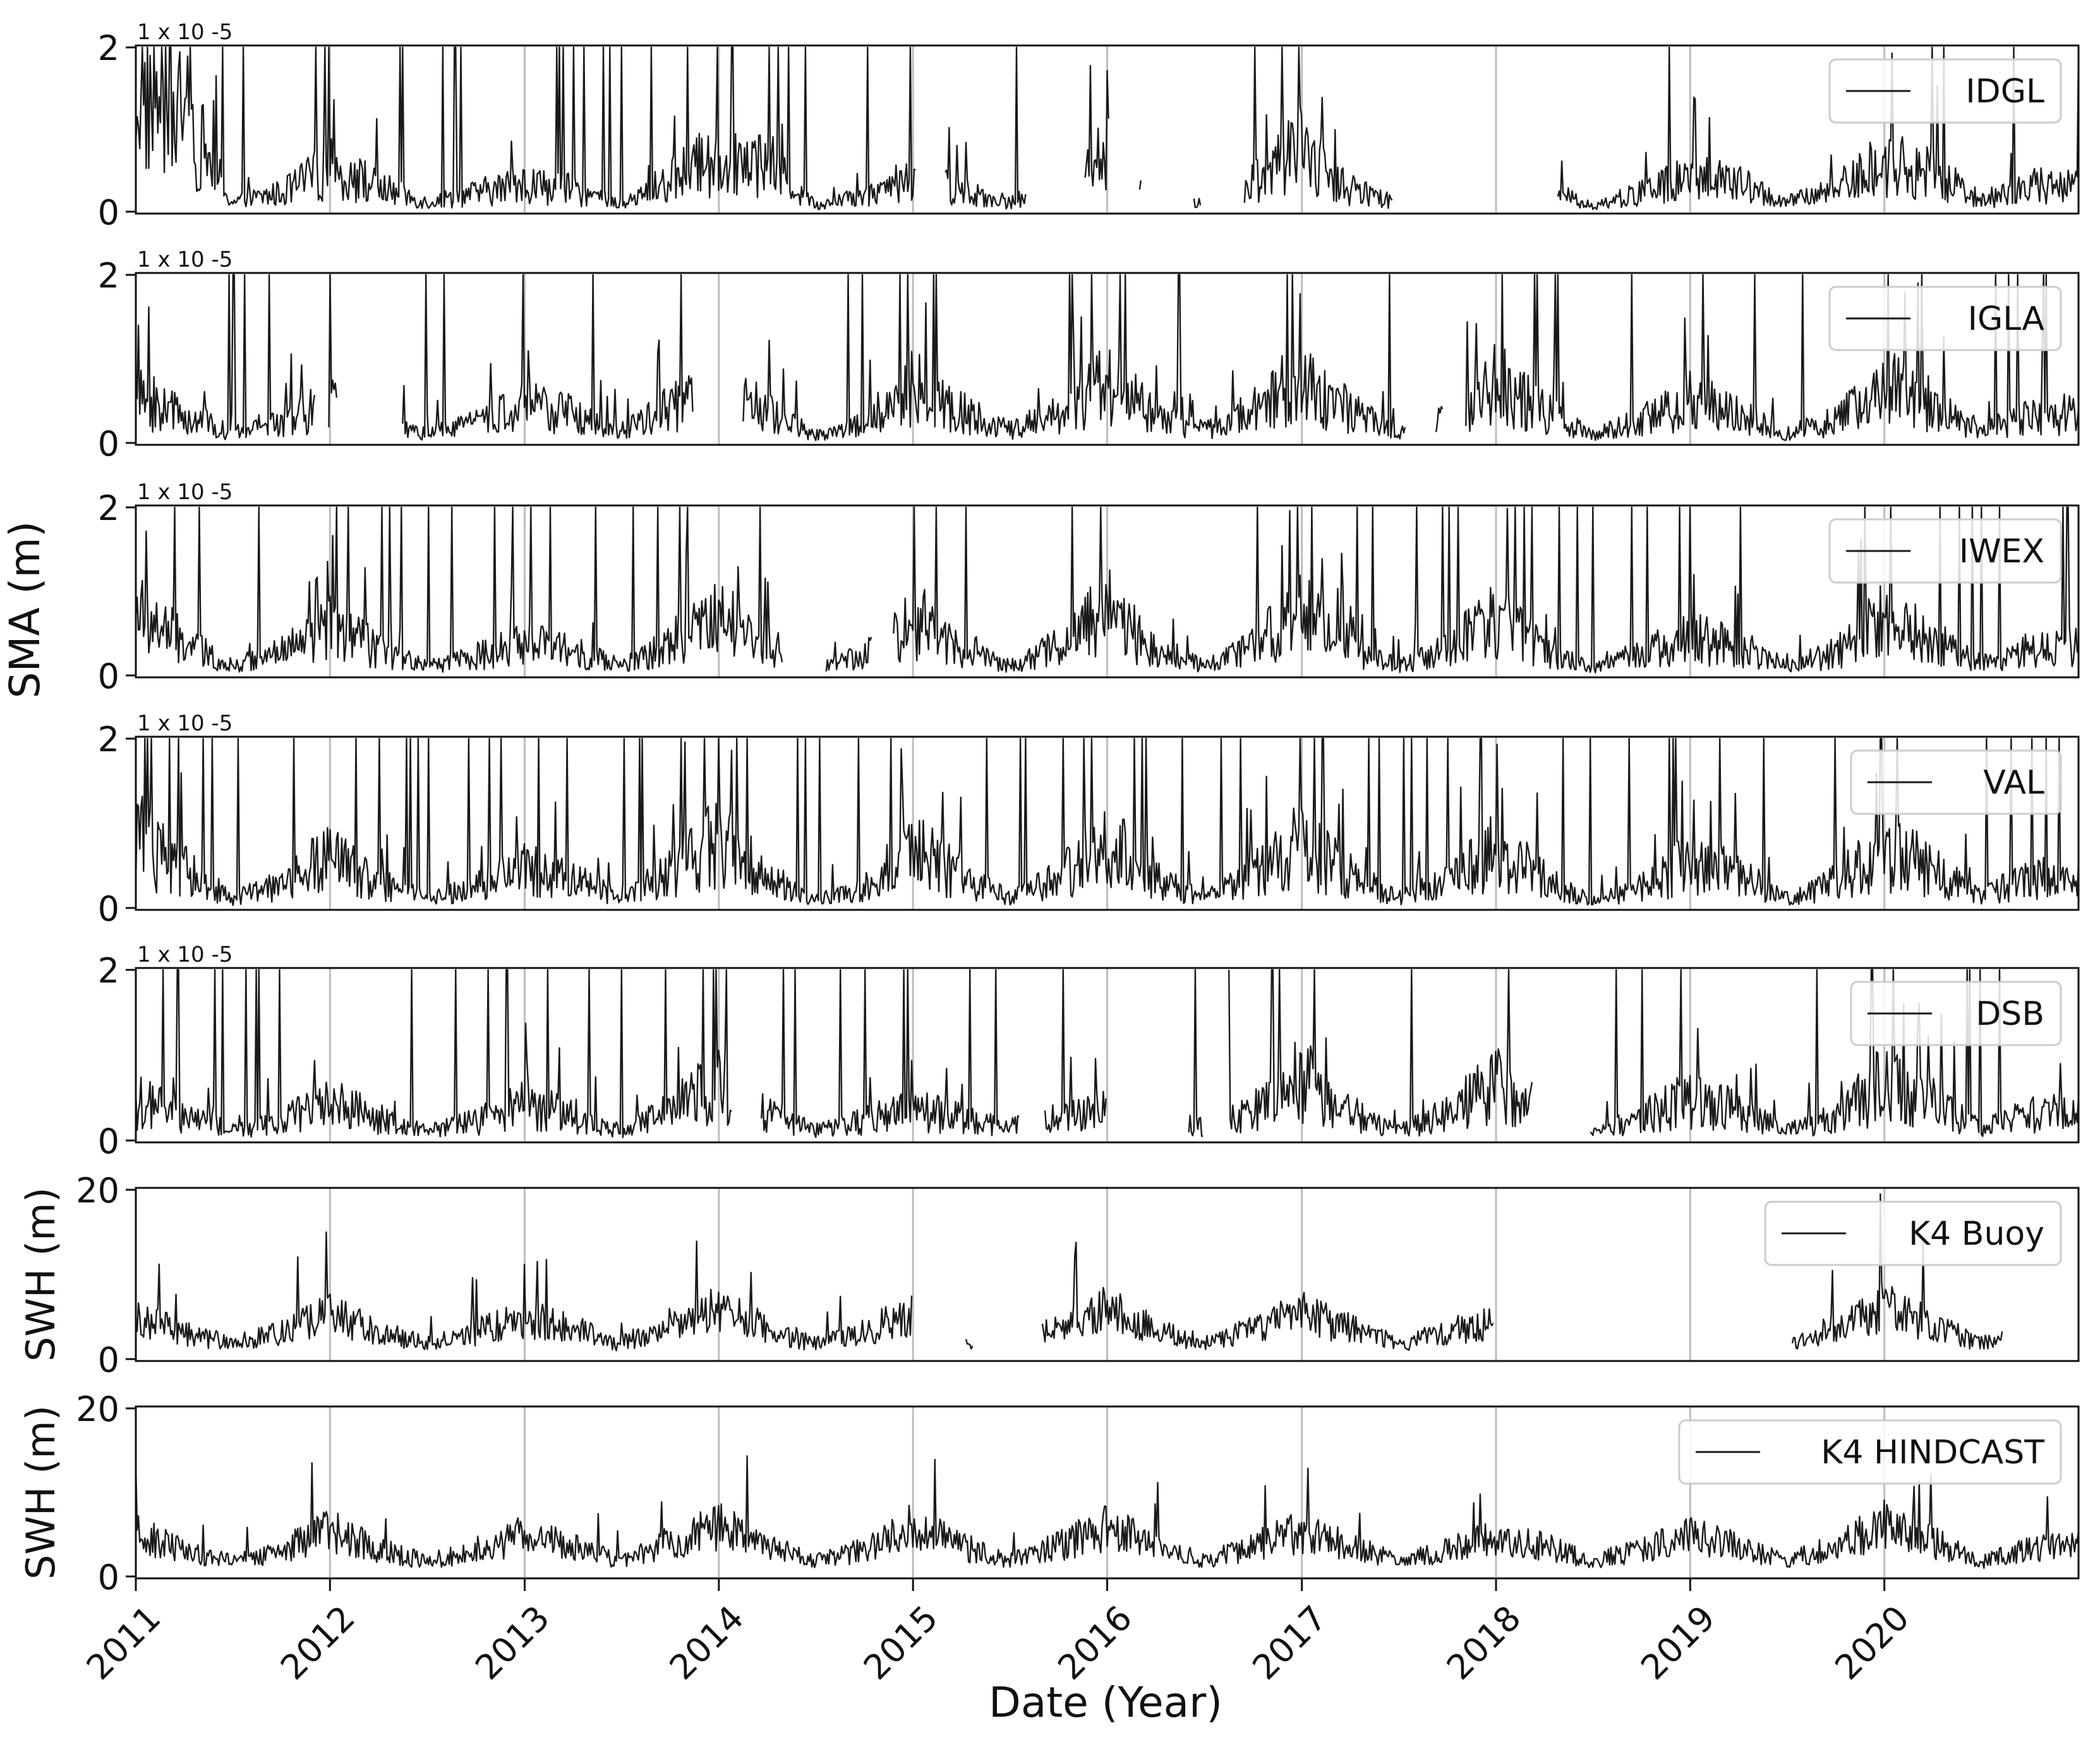 This screenshot has height=1742, width=2100. What do you see at coordinates (2013, 783) in the screenshot?
I see `legend-label: VAL` at bounding box center [2013, 783].